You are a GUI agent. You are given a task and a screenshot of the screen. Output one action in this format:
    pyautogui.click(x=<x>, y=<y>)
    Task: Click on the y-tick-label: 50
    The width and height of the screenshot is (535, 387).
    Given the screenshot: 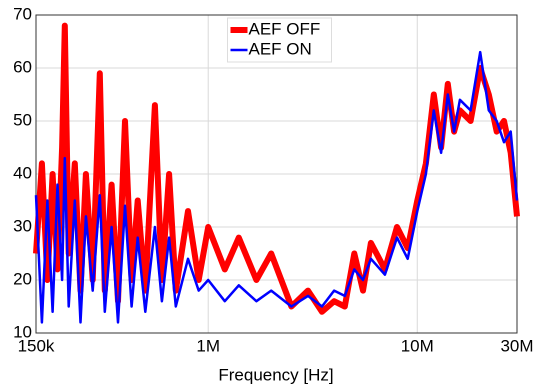 What is the action you would take?
    pyautogui.click(x=22, y=119)
    